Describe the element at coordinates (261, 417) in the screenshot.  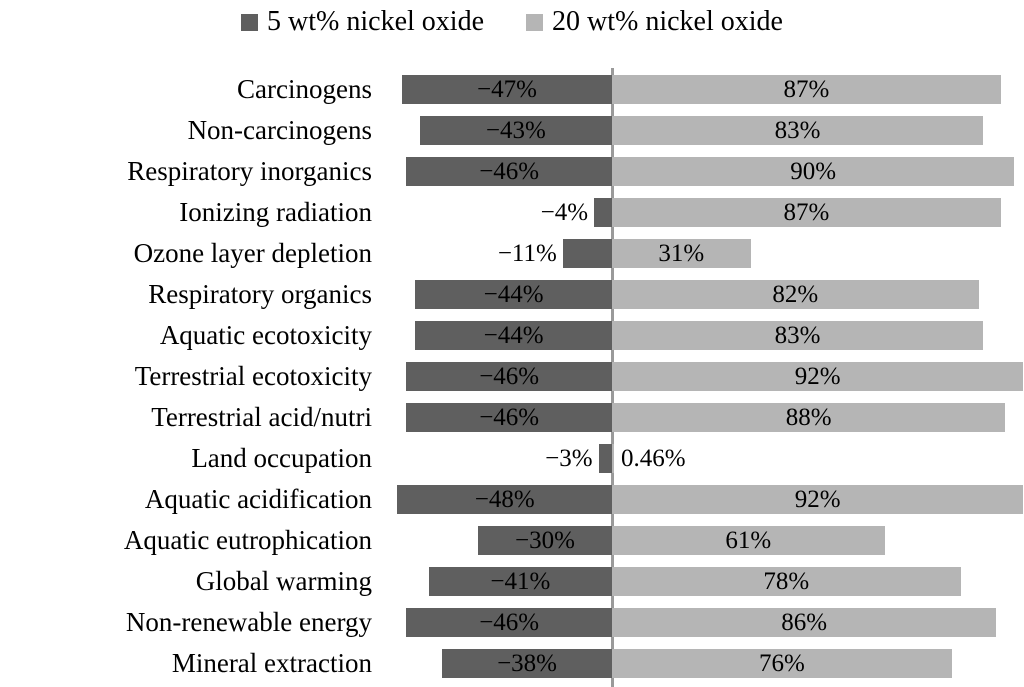
I see `category-label: Terrestrial acid/nutri` at that location.